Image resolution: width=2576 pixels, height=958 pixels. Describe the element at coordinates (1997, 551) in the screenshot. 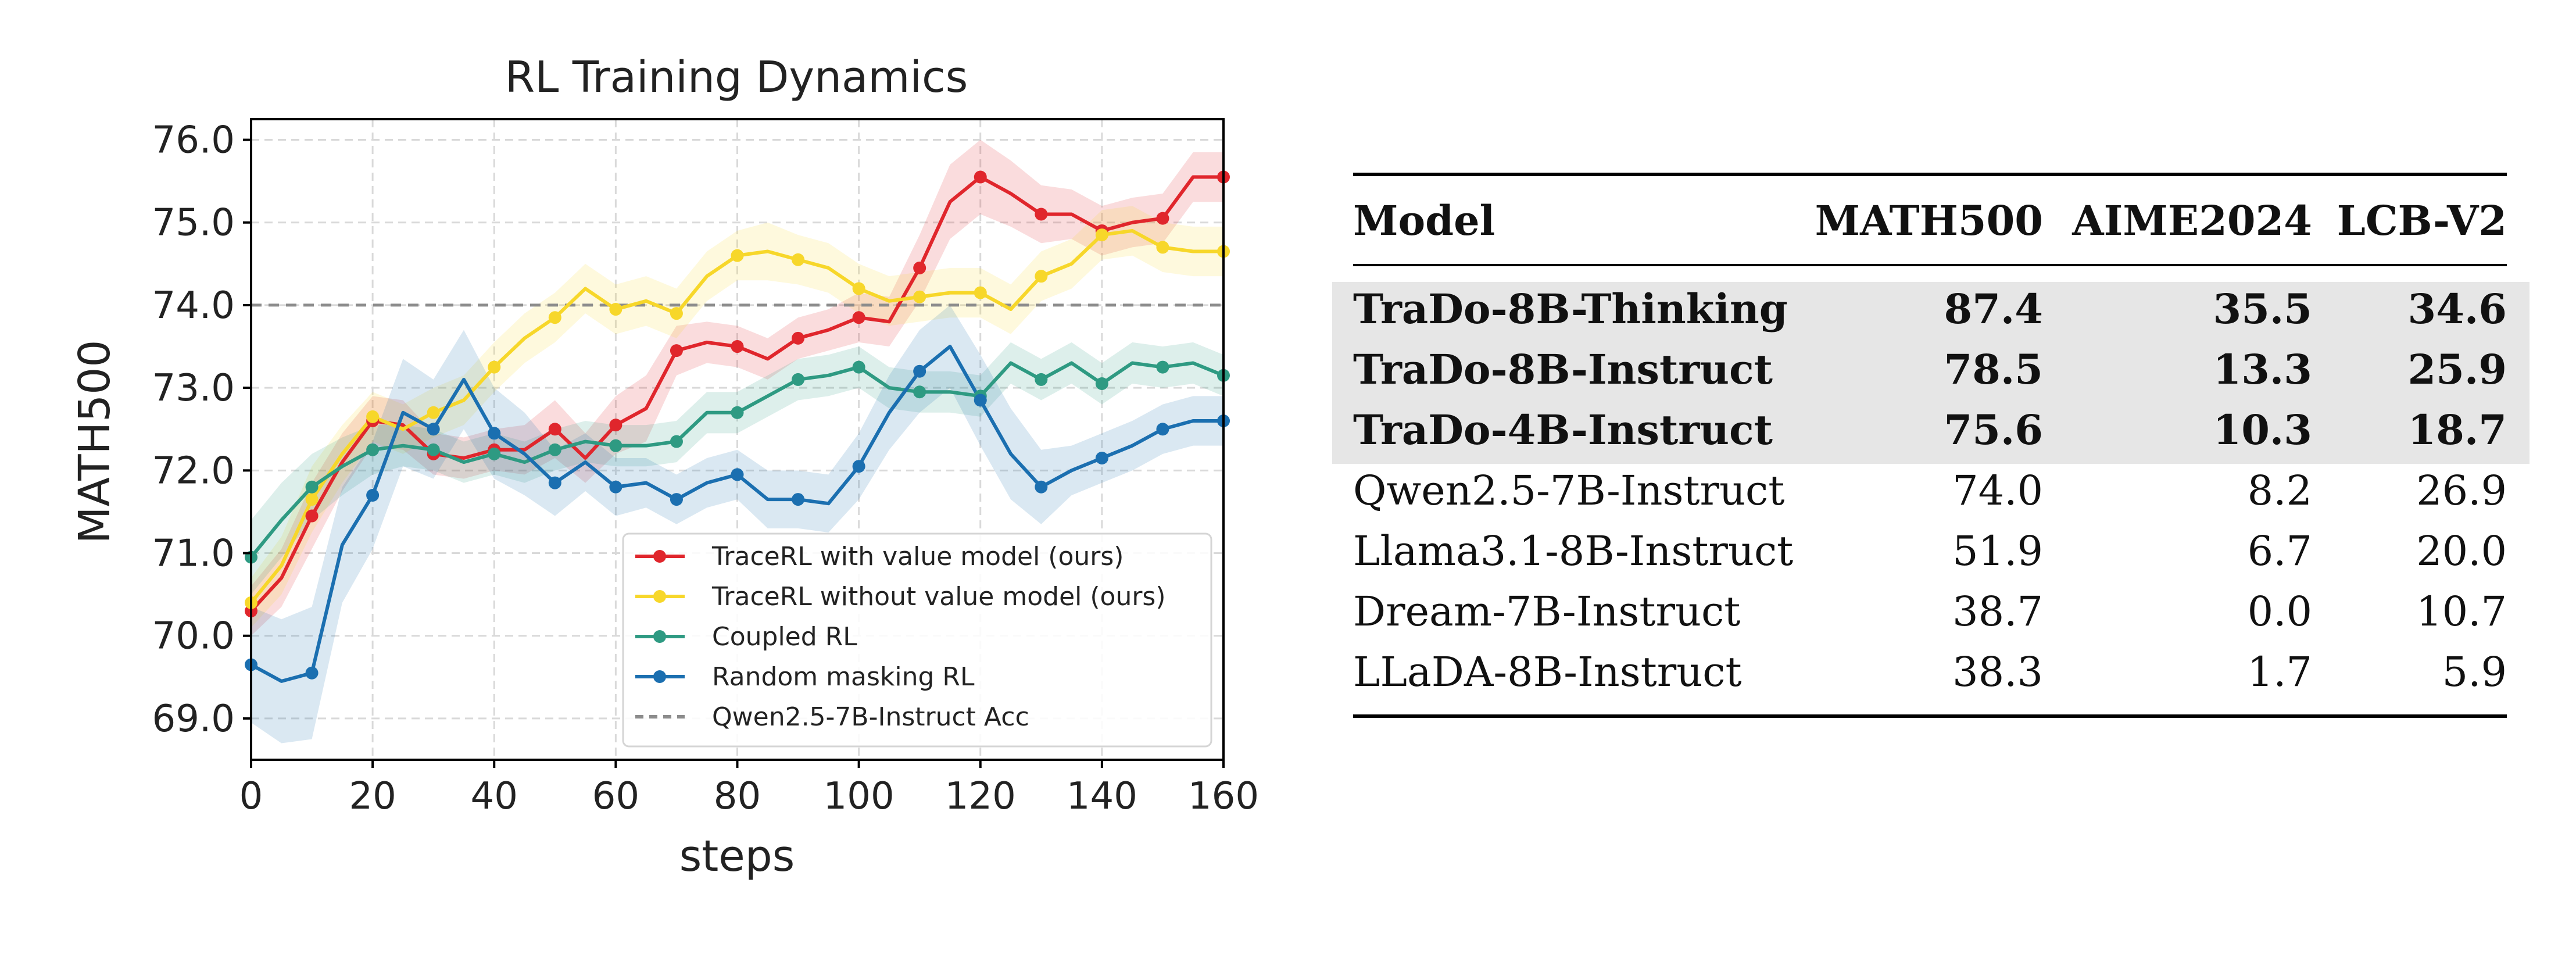

I see `score-cell: 51.9` at that location.